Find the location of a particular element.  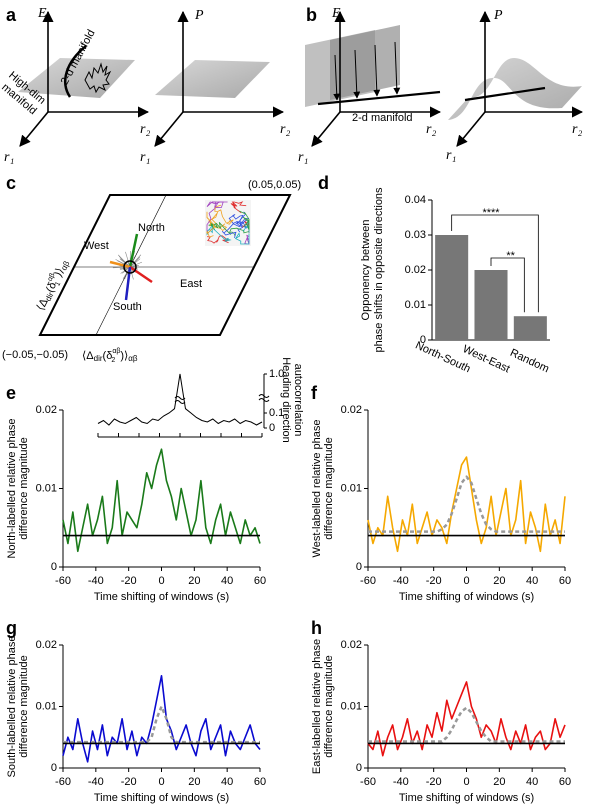

label-part: 2 is located at coordinates (113, 360).